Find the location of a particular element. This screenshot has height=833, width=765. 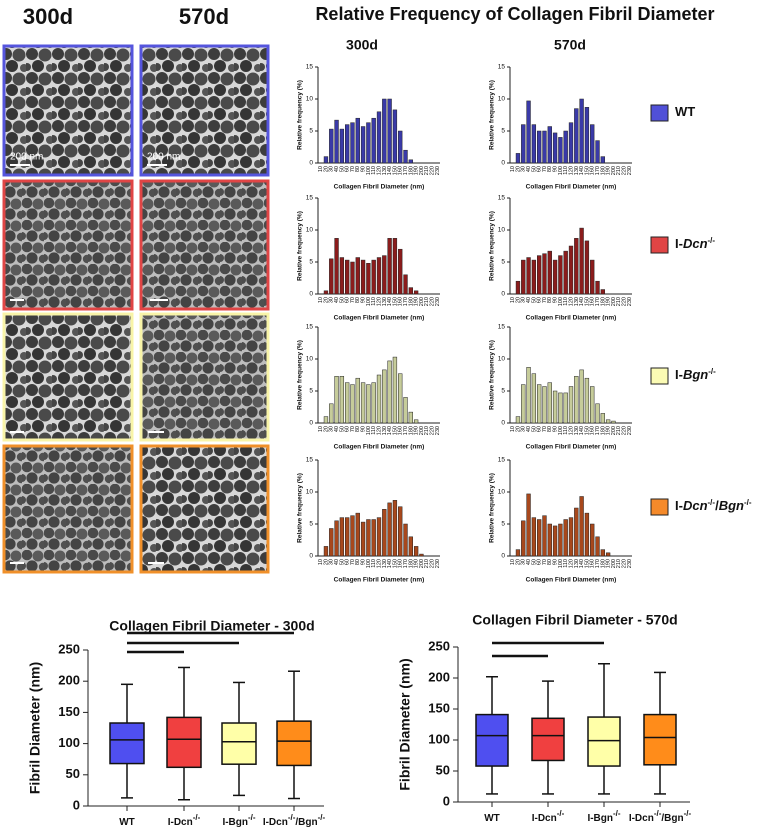

x-tick-label: 40 is located at coordinates (529, 300).